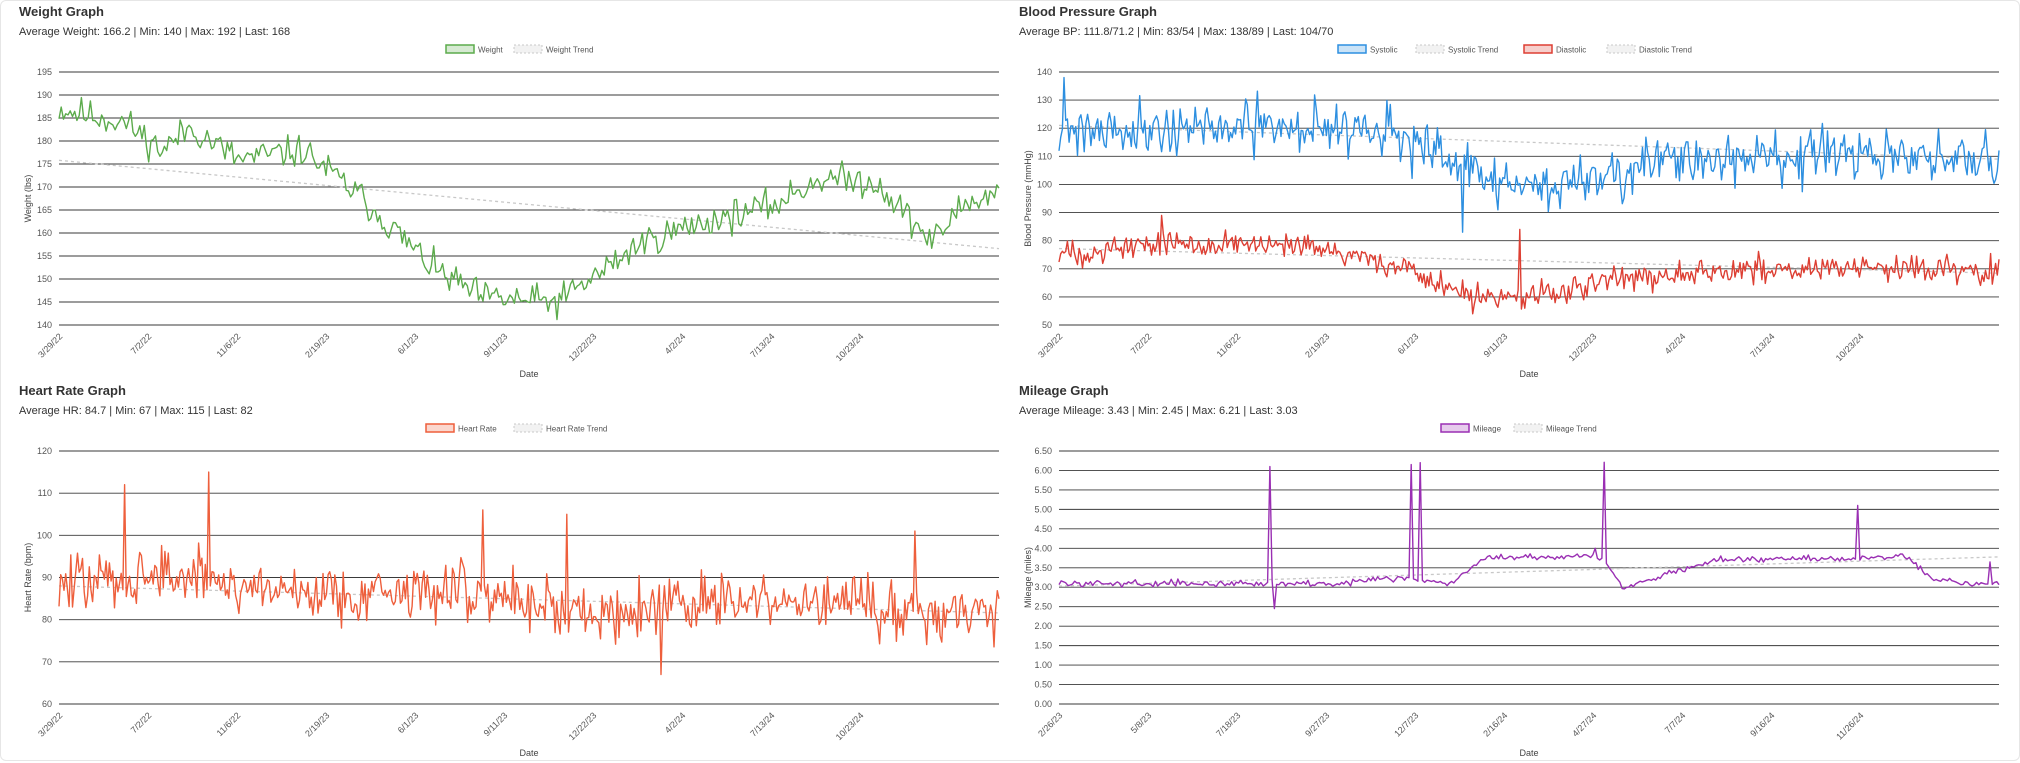 Image resolution: width=2020 pixels, height=763 pixels. What do you see at coordinates (28, 199) in the screenshot?
I see `weight-y-axis-label: Weight (lbs)` at bounding box center [28, 199].